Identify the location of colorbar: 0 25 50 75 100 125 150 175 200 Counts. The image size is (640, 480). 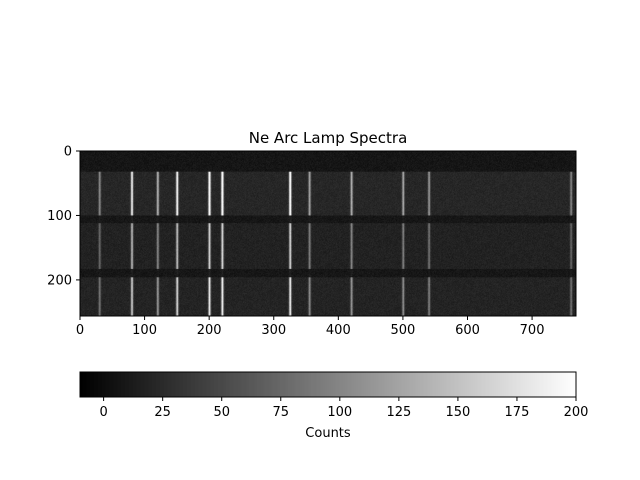
(333, 406).